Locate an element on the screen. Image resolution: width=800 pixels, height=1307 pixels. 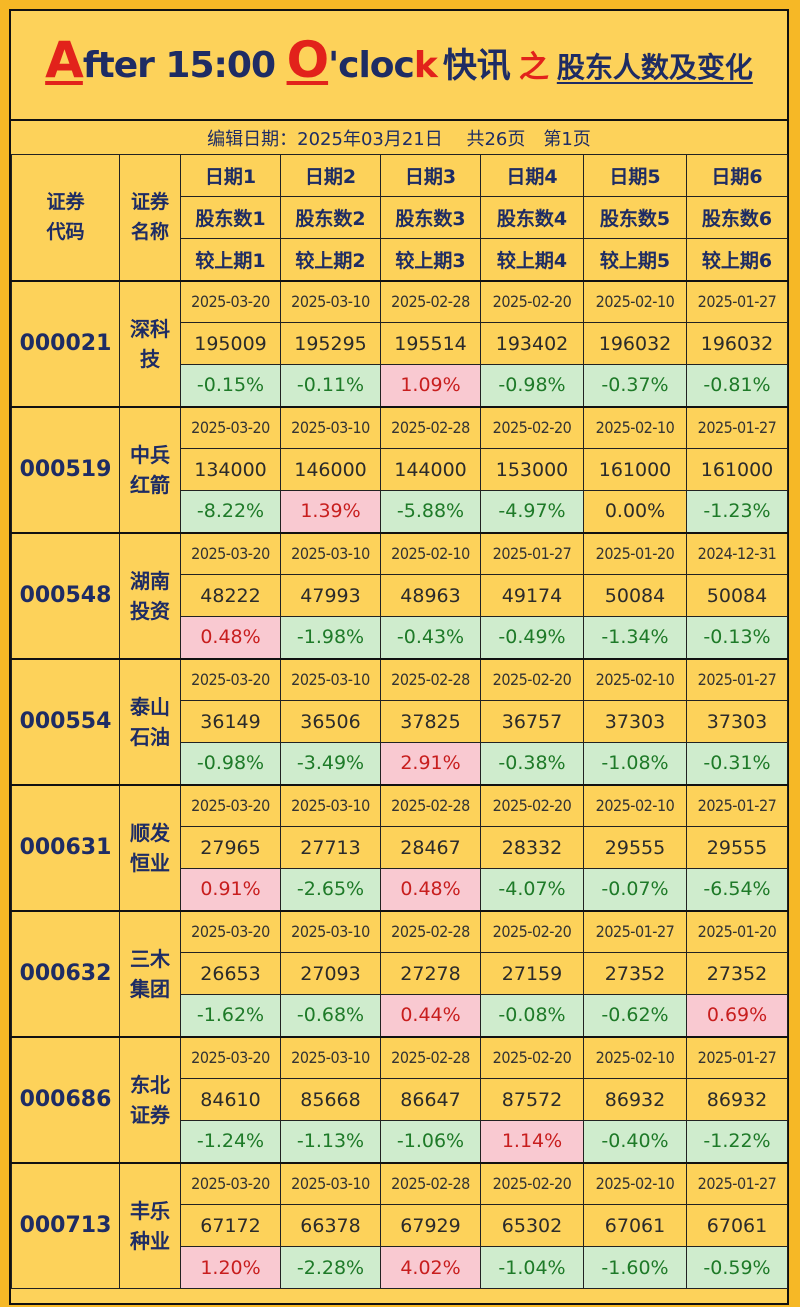
report-date: 2025-02-20 is located at coordinates (532, 1057).